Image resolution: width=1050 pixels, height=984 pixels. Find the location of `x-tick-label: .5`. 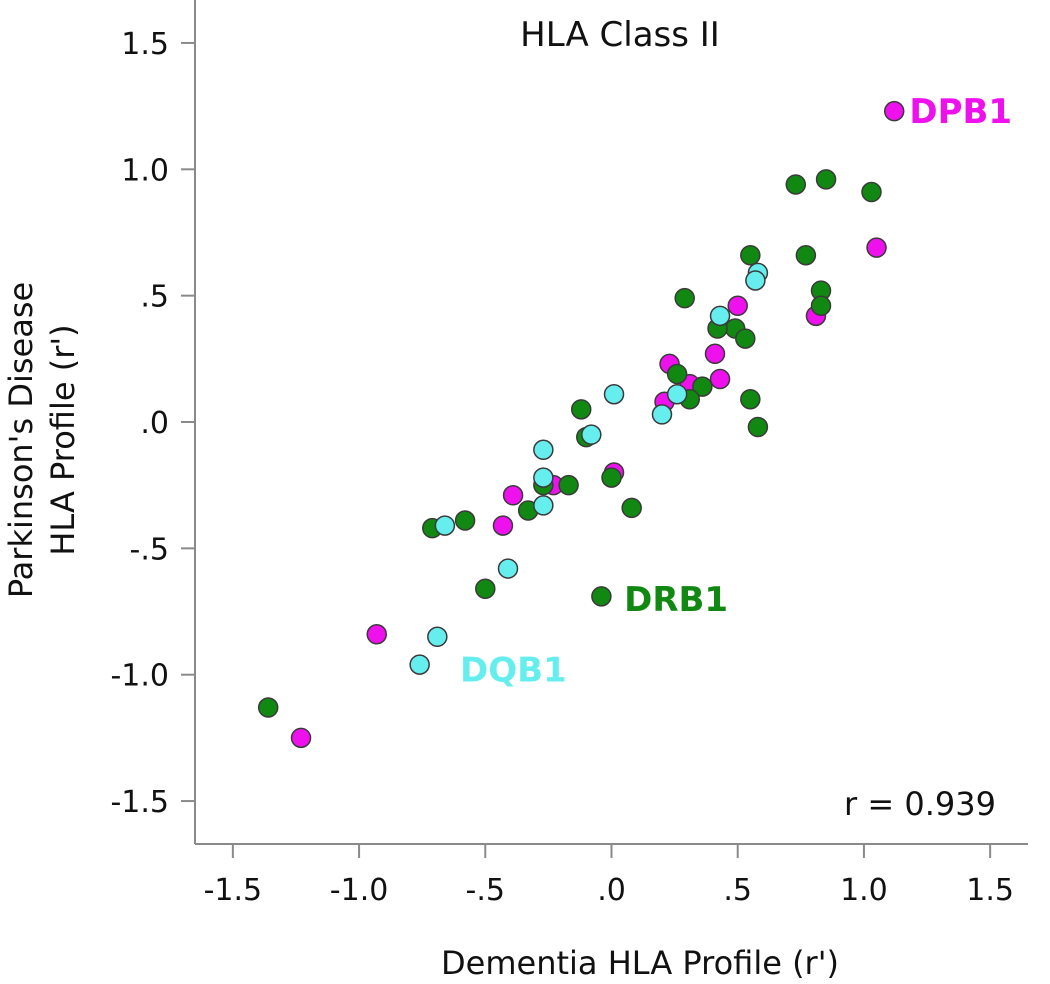

x-tick-label: .5 is located at coordinates (737, 890).